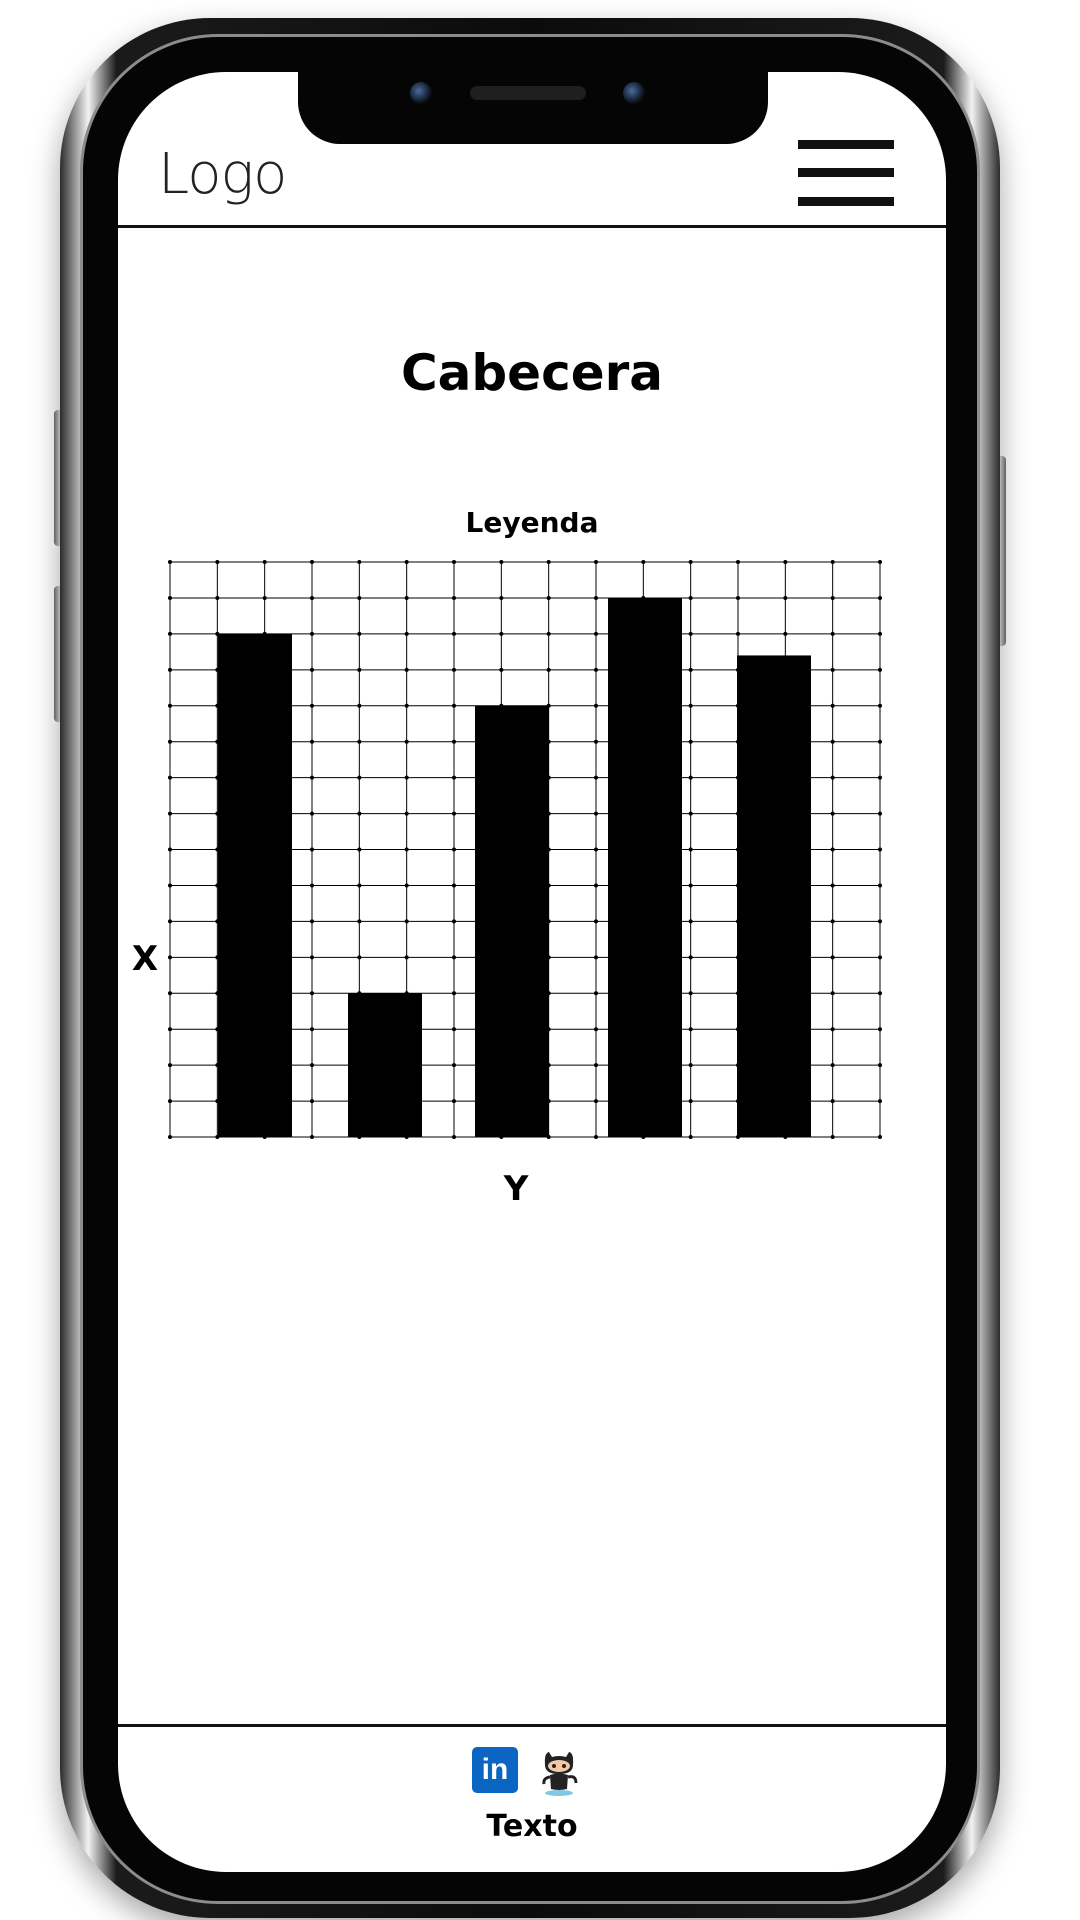 This screenshot has height=1920, width=1080. I want to click on hamburger-menu-button, so click(846, 174).